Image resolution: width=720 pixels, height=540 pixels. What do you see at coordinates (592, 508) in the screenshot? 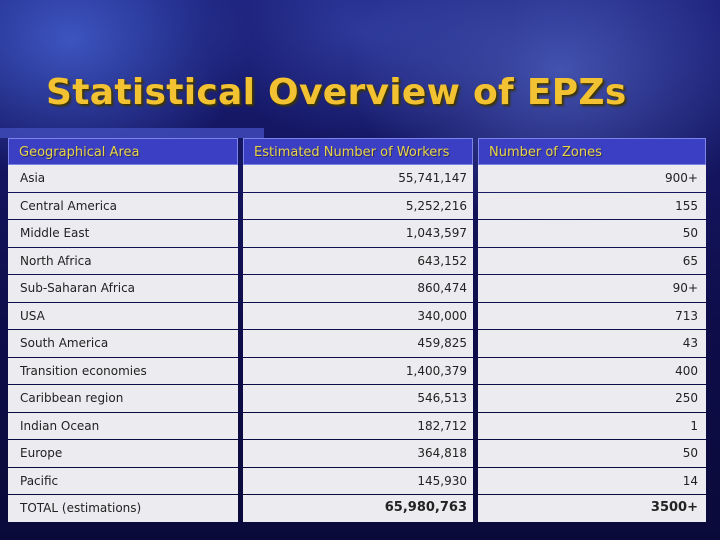
I see `zones-cell: 3500+` at bounding box center [592, 508].